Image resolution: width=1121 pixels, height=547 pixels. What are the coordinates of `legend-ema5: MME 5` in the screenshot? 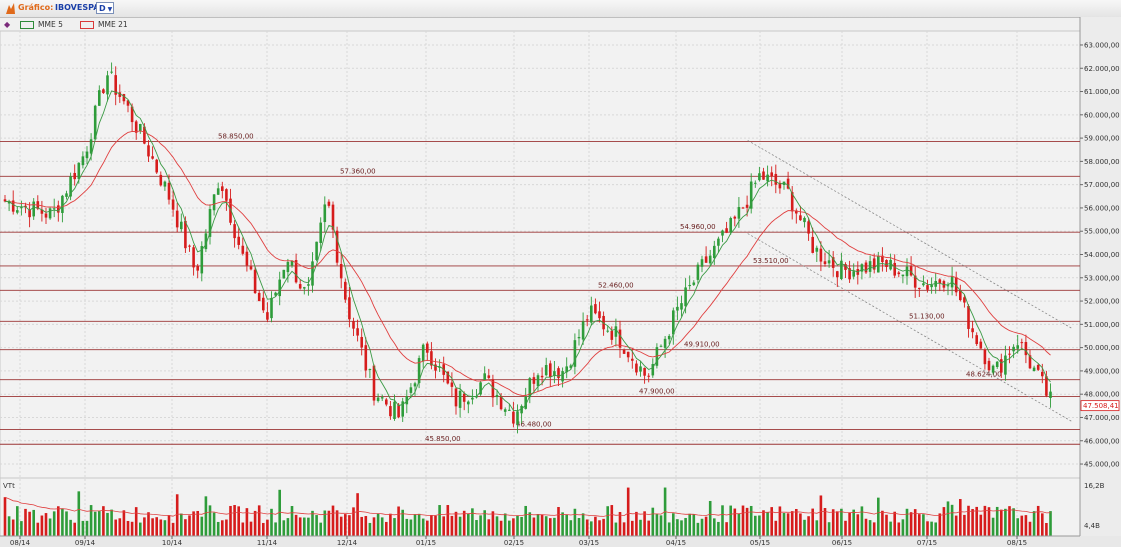 It's located at (41, 24).